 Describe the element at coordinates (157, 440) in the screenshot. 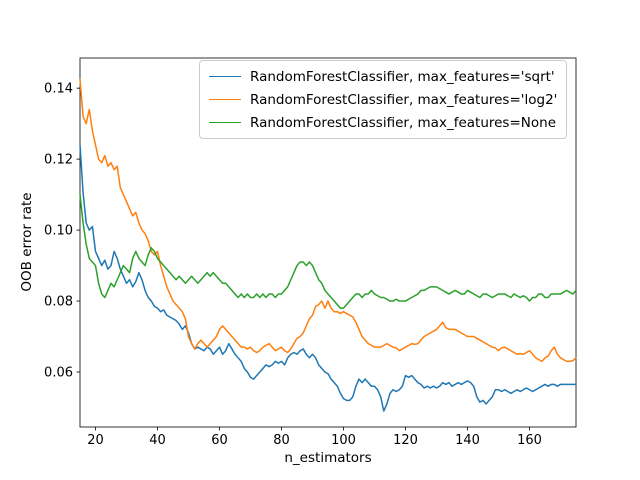

I see `x-tick-label: 40` at that location.